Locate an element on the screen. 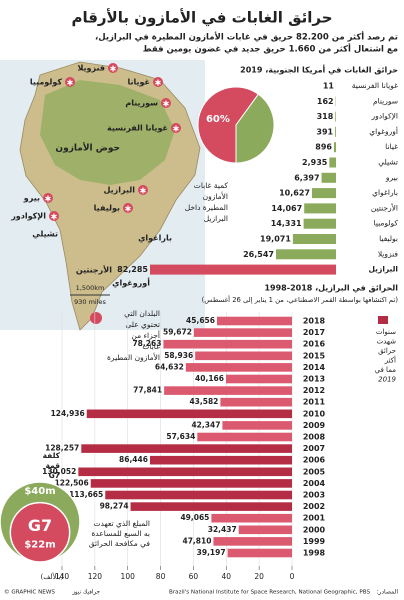  value-label: 26,547 is located at coordinates (258, 254).